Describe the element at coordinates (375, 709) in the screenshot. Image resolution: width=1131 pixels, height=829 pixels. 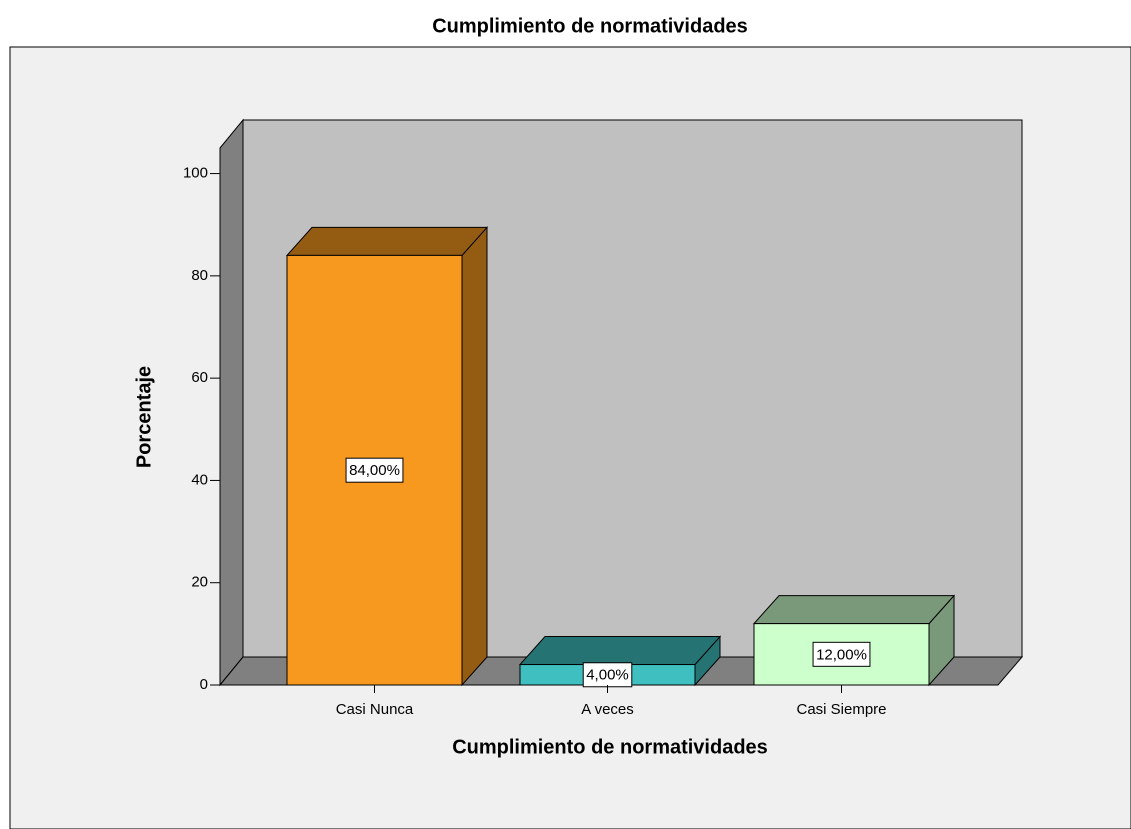
I see `x-tick-label: Casi Nunca` at that location.